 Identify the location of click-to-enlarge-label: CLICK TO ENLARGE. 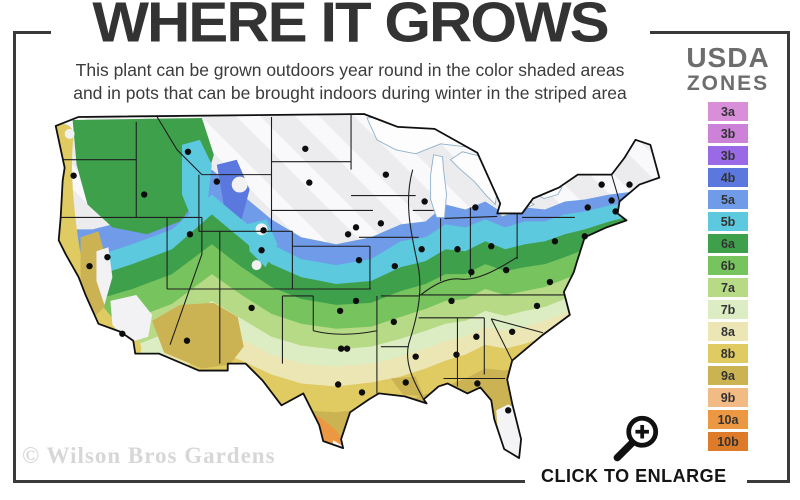
(634, 476).